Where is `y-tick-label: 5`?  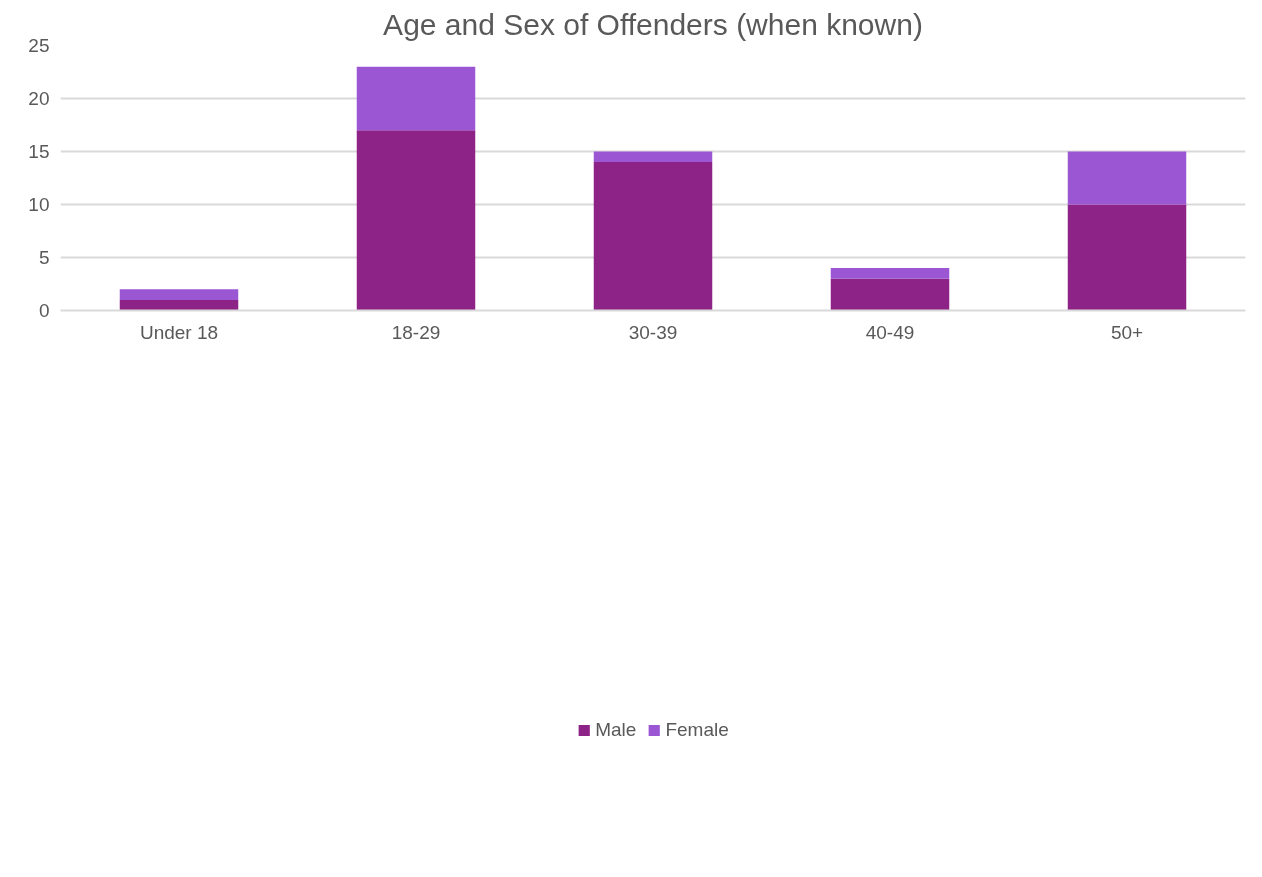
y-tick-label: 5 is located at coordinates (44, 257).